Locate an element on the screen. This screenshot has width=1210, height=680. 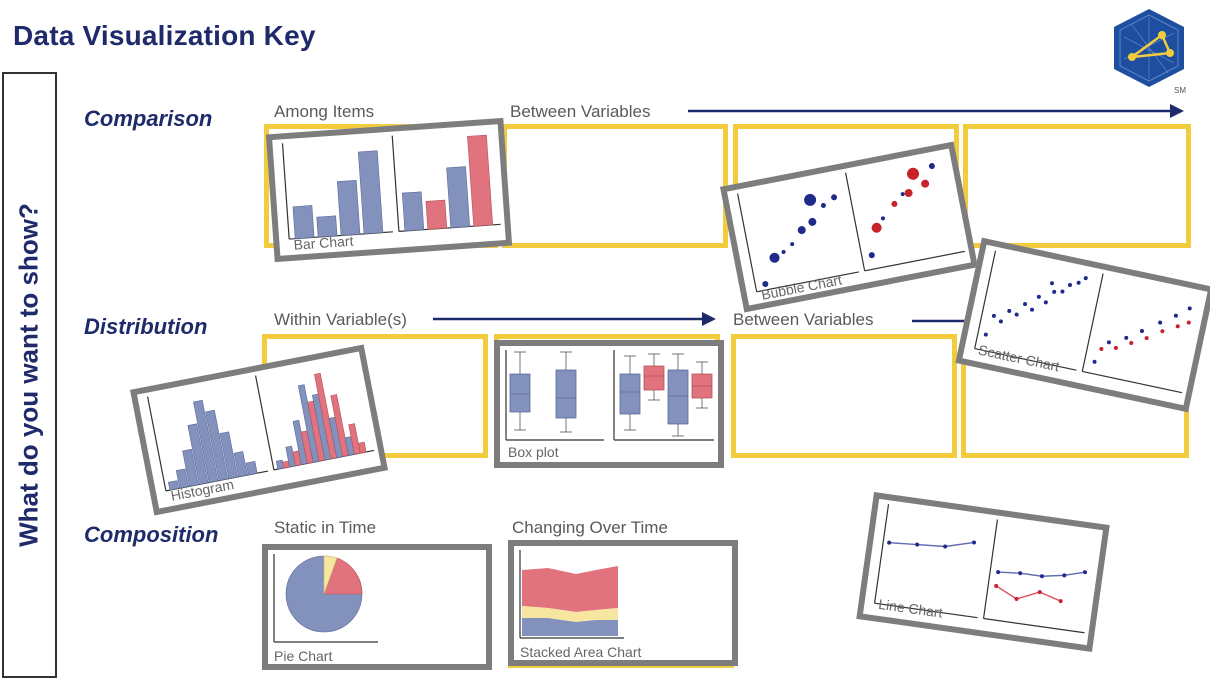
logo-mark: SM is located at coordinates (1180, 90).